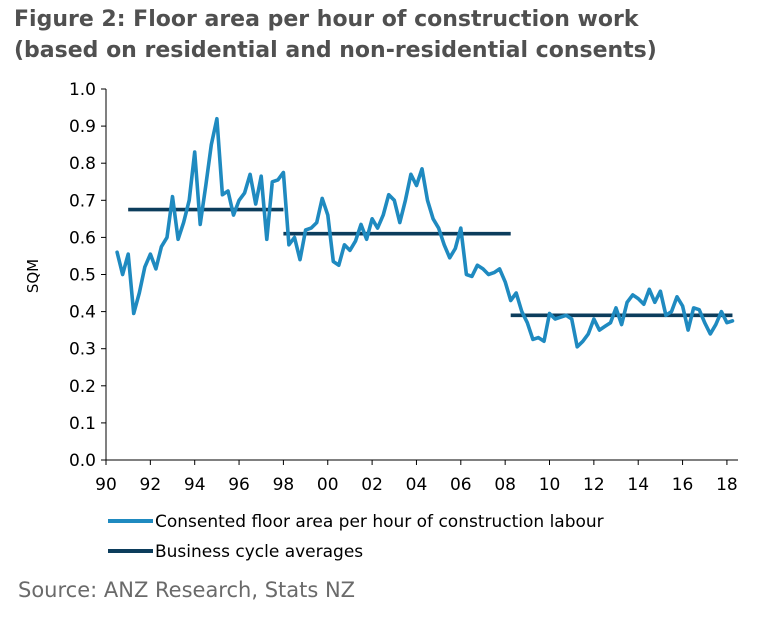 This screenshot has width=762, height=619. I want to click on y-tick-label: 0.8, so click(82, 164).